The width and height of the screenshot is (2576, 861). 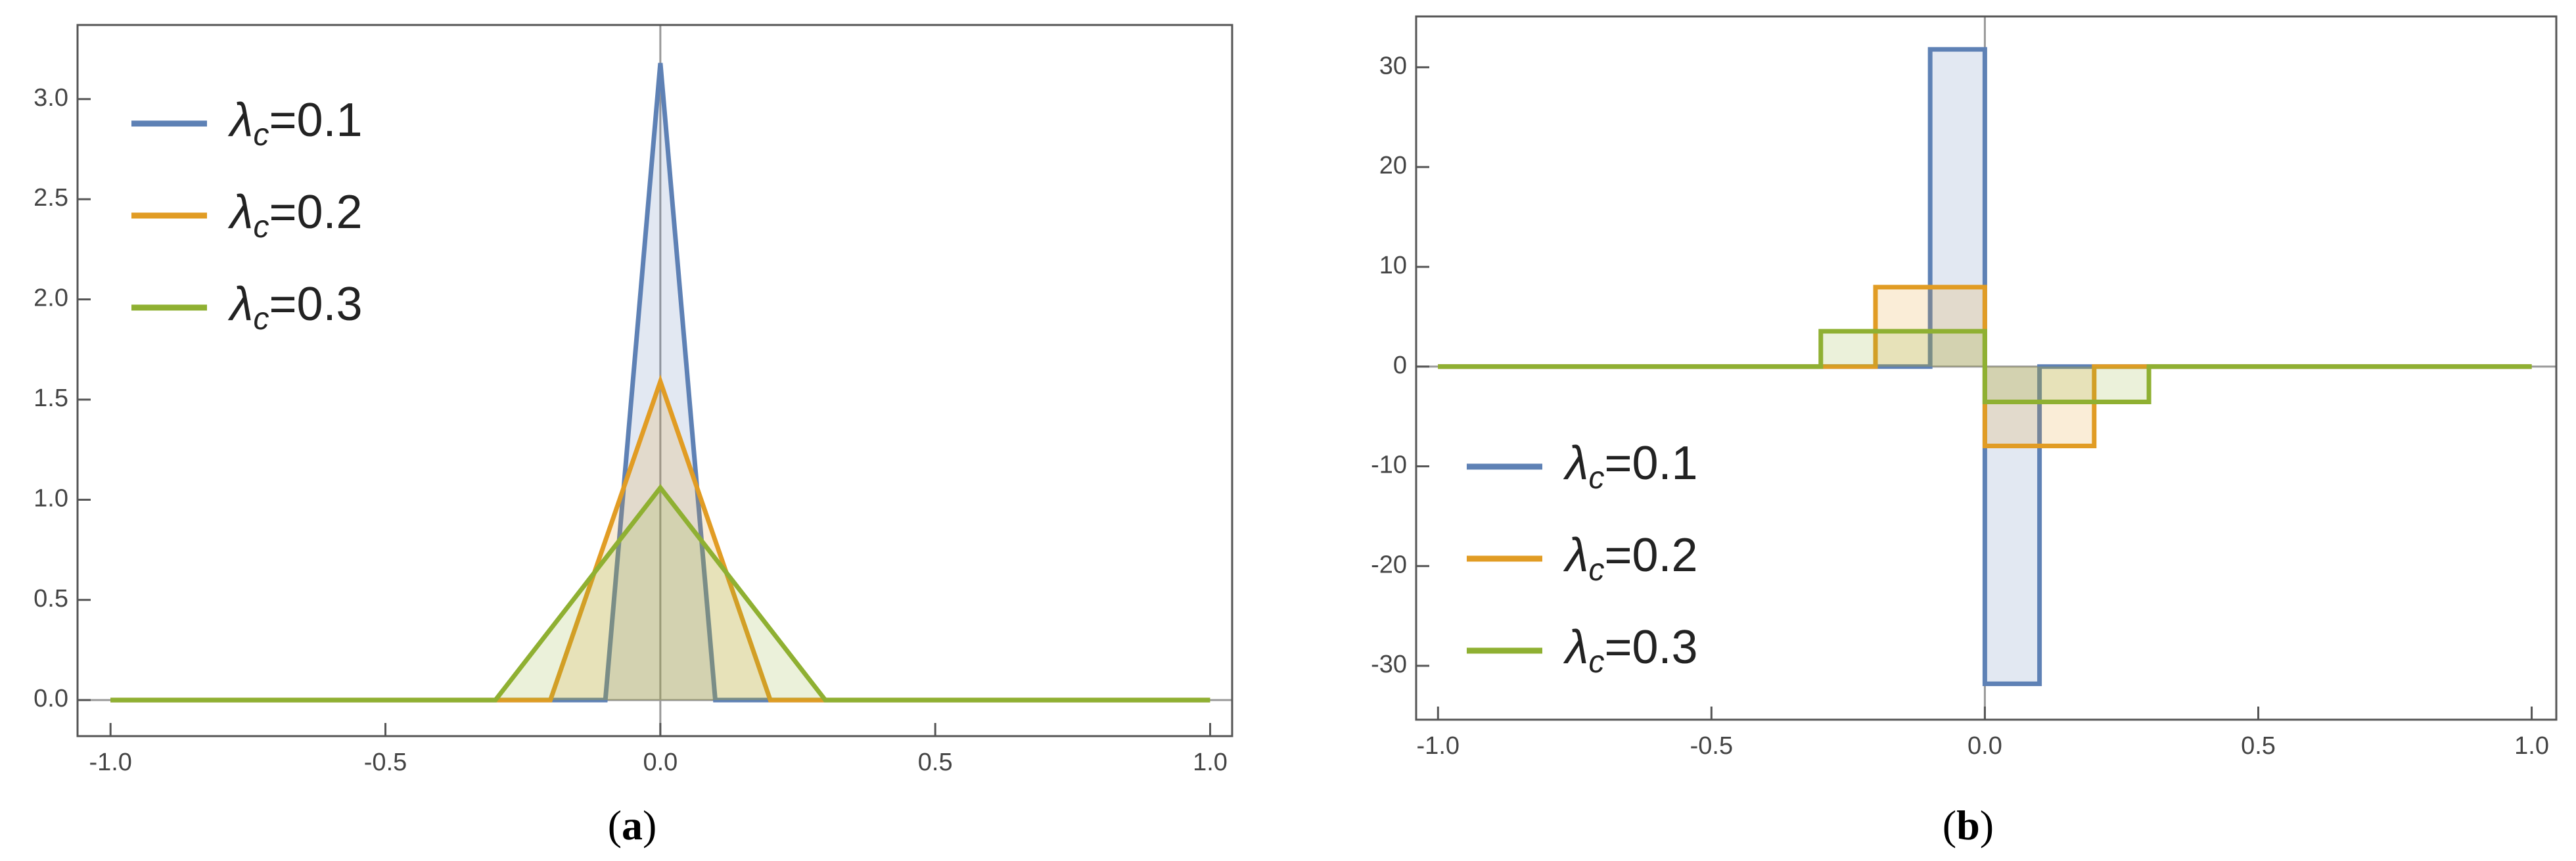 What do you see at coordinates (51, 198) in the screenshot?
I see `y-tick-label: 2.5` at bounding box center [51, 198].